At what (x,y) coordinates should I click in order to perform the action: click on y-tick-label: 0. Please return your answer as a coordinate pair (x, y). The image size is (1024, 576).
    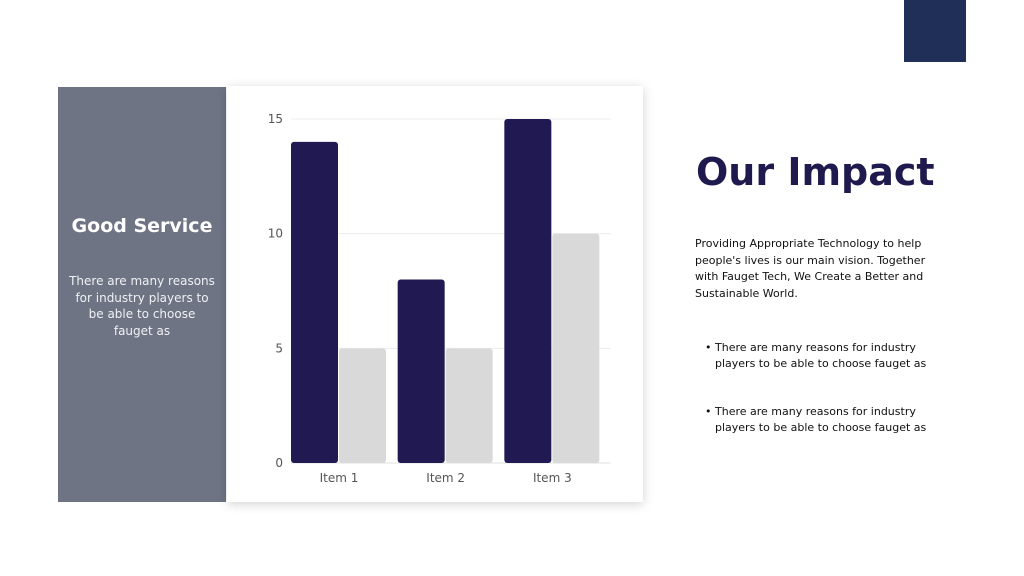
    Looking at the image, I should click on (279, 463).